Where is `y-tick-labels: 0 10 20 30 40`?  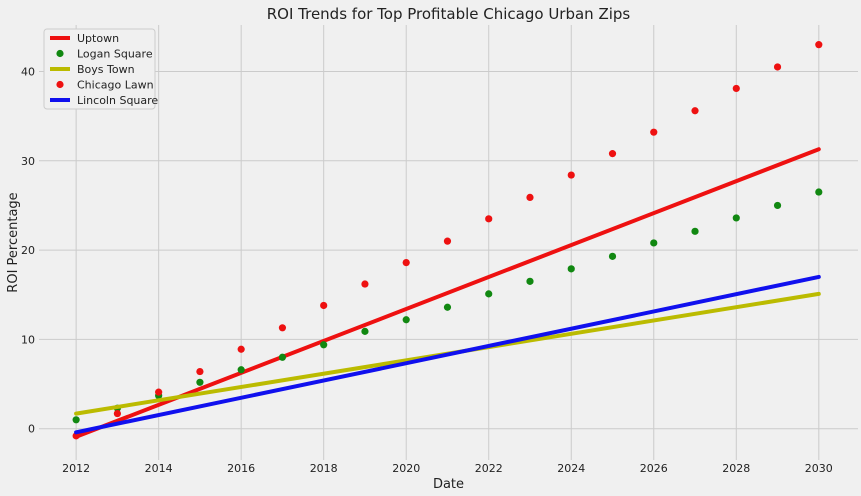 y-tick-labels: 0 10 20 30 40 is located at coordinates (28, 250).